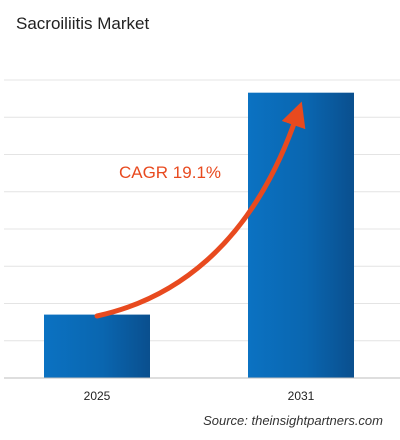 This screenshot has height=440, width=400. Describe the element at coordinates (83, 23) in the screenshot. I see `chart-title: Sacroiliitis Market` at that location.